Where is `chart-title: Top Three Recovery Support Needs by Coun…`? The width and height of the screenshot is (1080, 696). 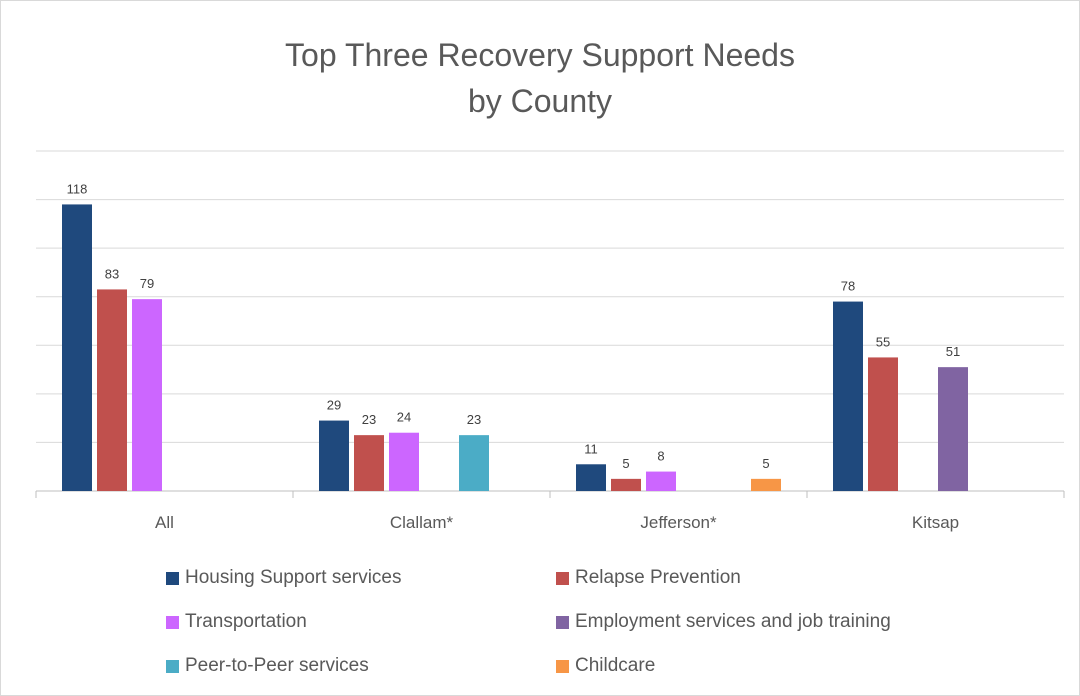 chart-title: Top Three Recovery Support Needs by Coun… is located at coordinates (540, 78).